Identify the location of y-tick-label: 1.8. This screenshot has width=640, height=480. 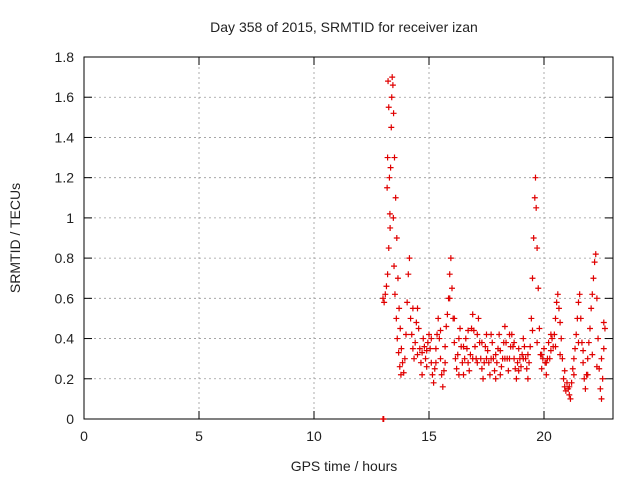
(65, 57).